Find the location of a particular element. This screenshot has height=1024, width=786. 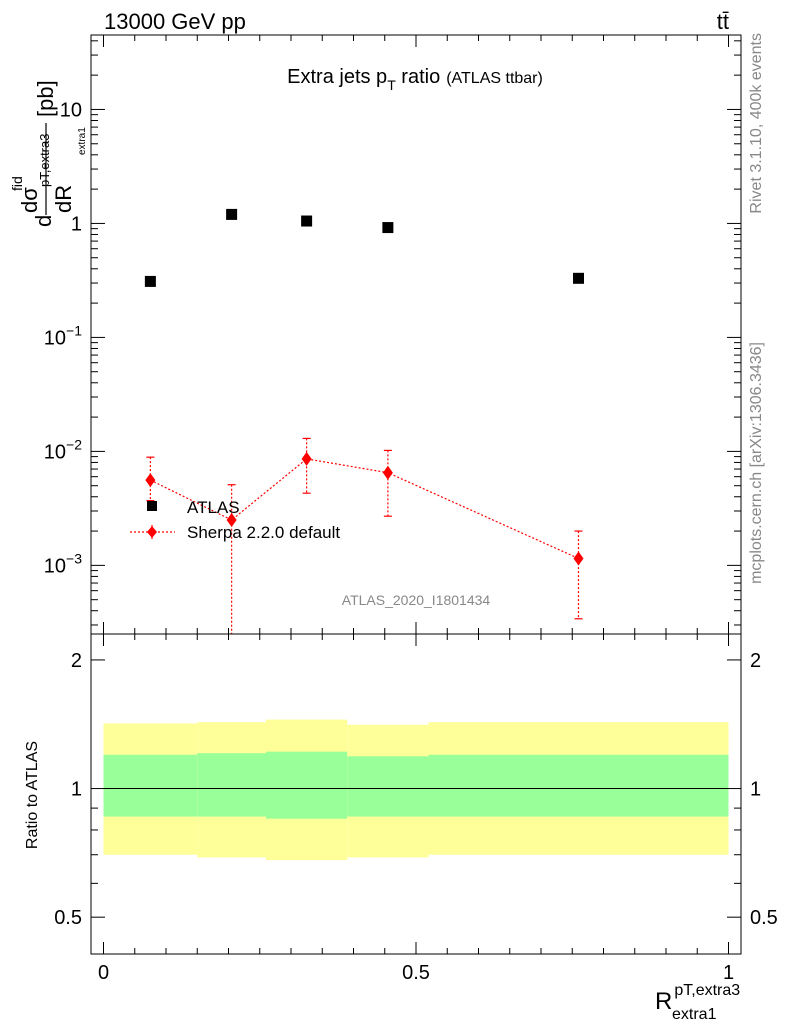

ratio-y-axis-label: Ratio to ATLAS is located at coordinates (32, 795).